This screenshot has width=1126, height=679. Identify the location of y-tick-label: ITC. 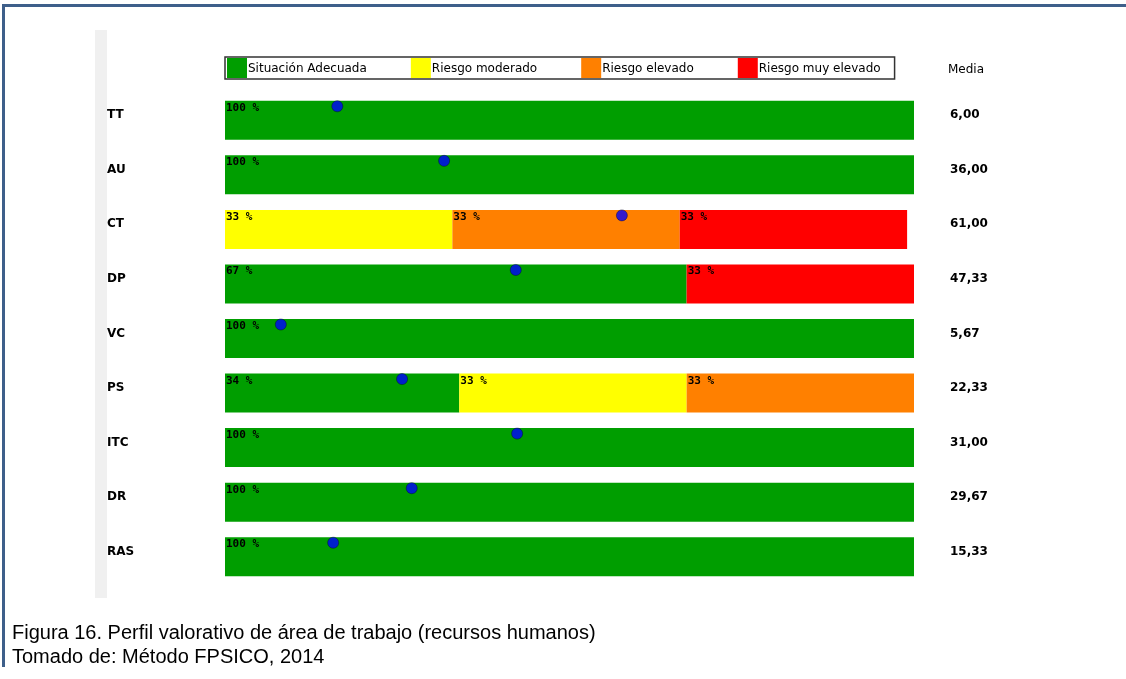
(118, 441).